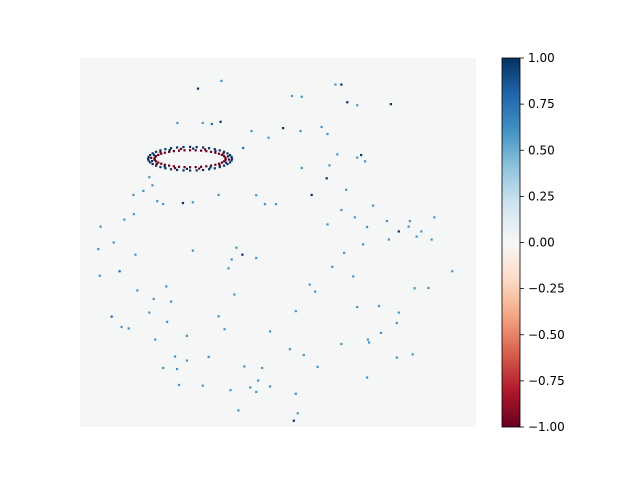 The height and width of the screenshot is (480, 640). Describe the element at coordinates (546, 381) in the screenshot. I see `colorbar-tick-label: −0.75` at that location.